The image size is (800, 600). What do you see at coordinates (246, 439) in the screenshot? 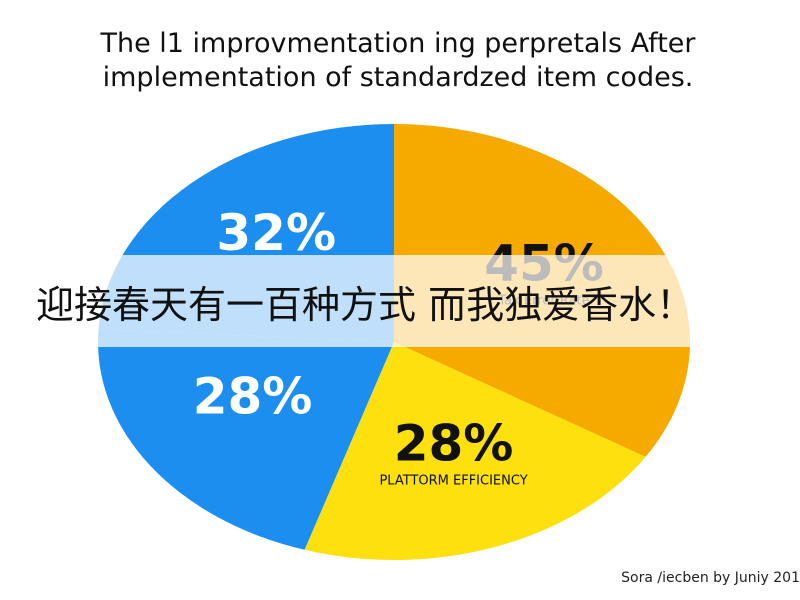
I see `pie-slice` at bounding box center [246, 439].